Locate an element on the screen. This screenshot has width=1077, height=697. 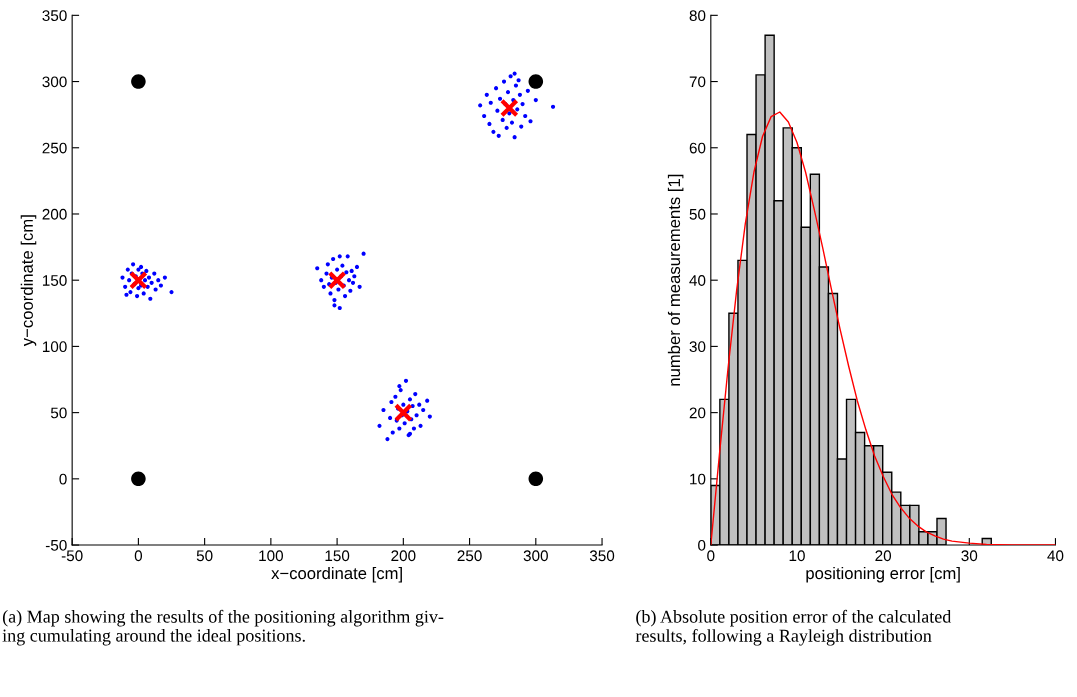
y-tick-label: 40 is located at coordinates (697, 280).